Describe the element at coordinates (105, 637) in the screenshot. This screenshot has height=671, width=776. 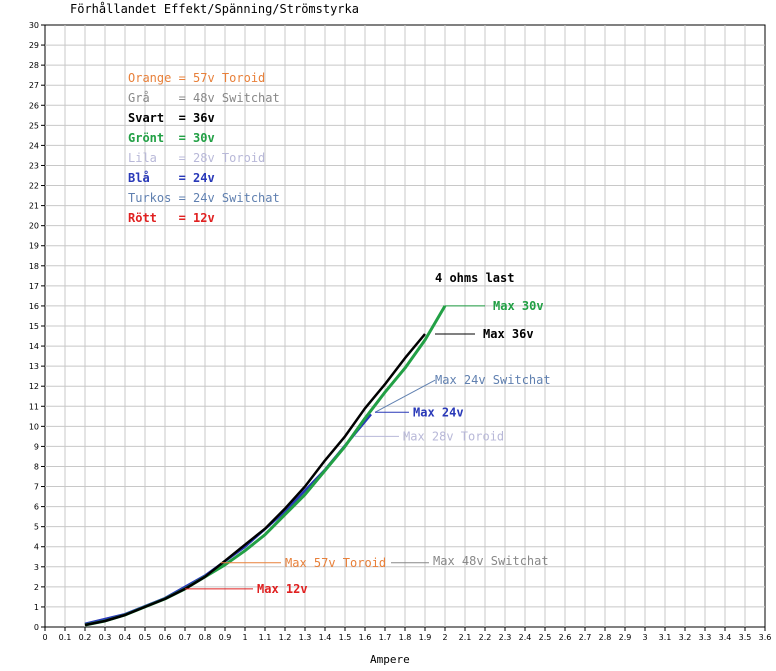
I see `x-tick-label: 0.3` at that location.